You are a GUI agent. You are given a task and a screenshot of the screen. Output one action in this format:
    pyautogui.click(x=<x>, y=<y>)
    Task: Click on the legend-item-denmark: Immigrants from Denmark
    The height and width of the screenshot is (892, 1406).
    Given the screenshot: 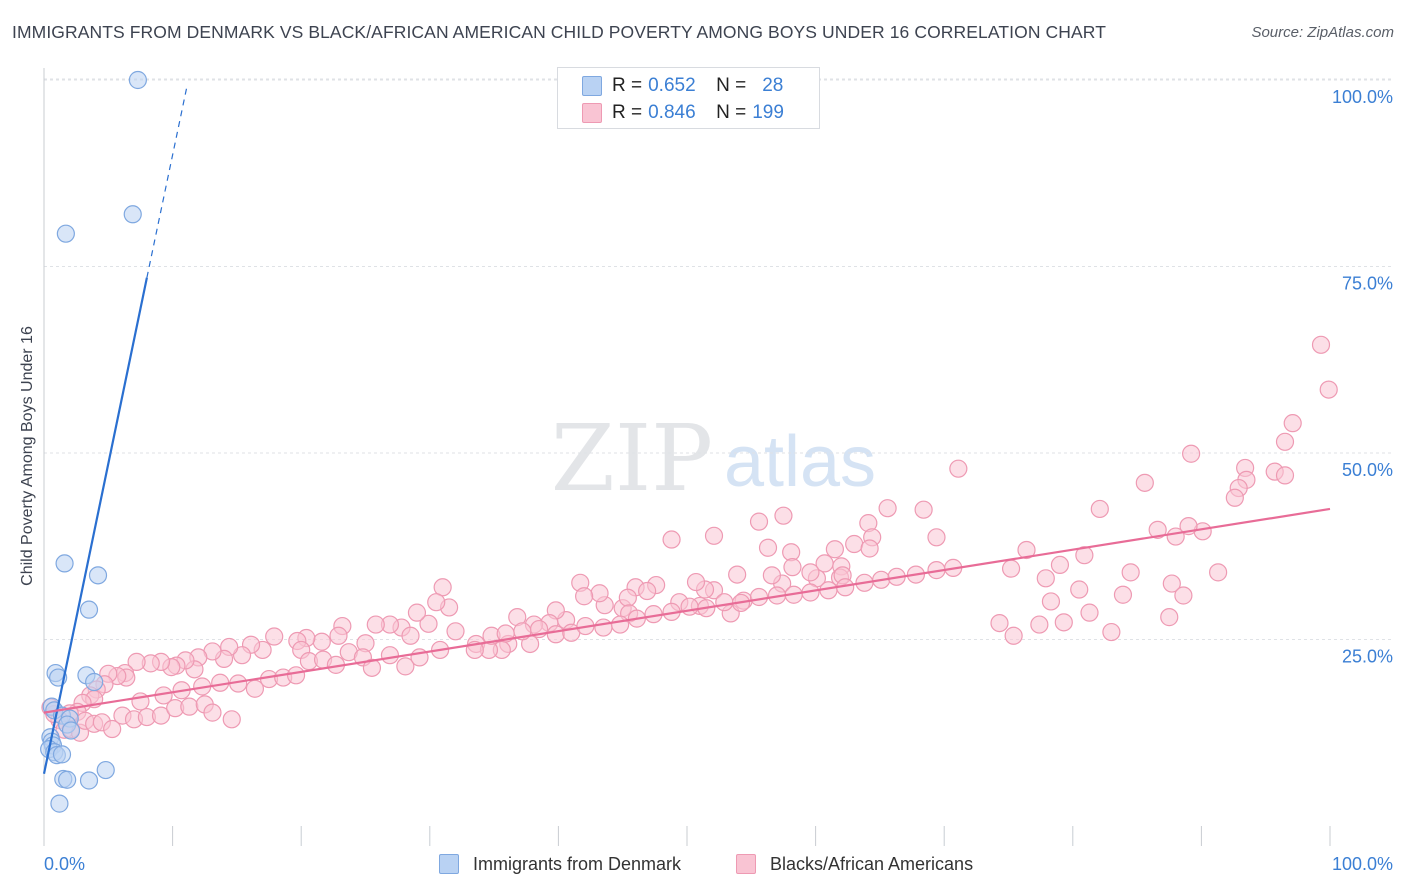 What is the action you would take?
    pyautogui.click(x=560, y=864)
    